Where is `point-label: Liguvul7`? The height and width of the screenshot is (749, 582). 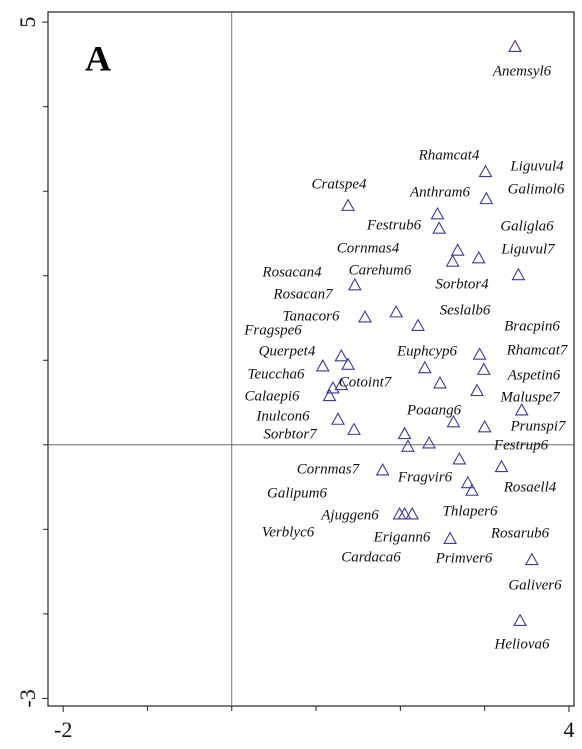 point-label: Liguvul7 is located at coordinates (528, 249).